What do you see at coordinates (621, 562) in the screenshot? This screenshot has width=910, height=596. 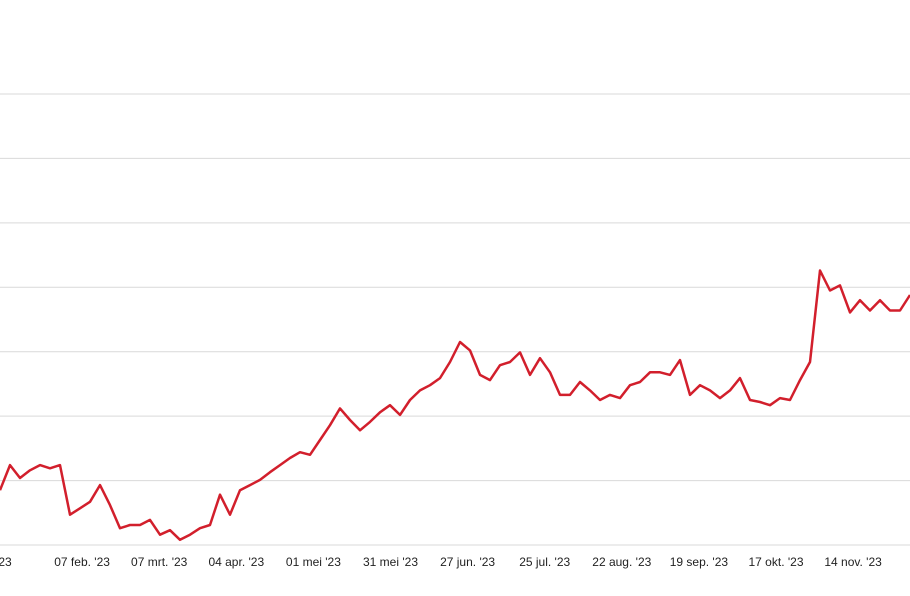 I see `x-tick-label: 22 aug. '23` at bounding box center [621, 562].